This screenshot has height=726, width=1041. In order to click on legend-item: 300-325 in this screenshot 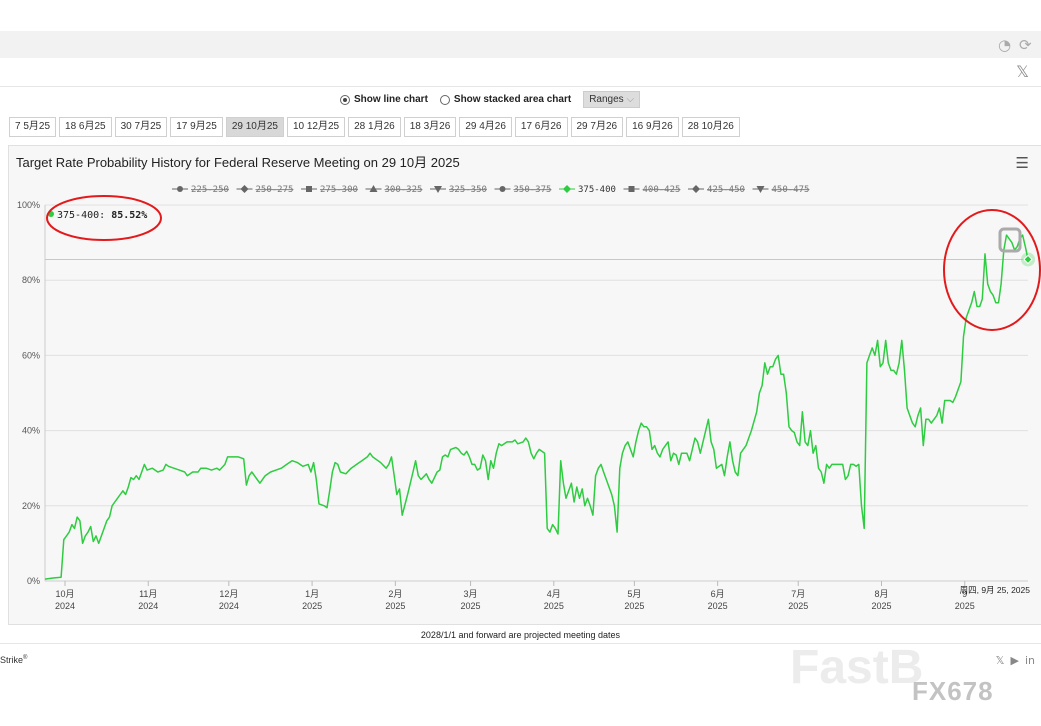, I will do `click(394, 190)`.